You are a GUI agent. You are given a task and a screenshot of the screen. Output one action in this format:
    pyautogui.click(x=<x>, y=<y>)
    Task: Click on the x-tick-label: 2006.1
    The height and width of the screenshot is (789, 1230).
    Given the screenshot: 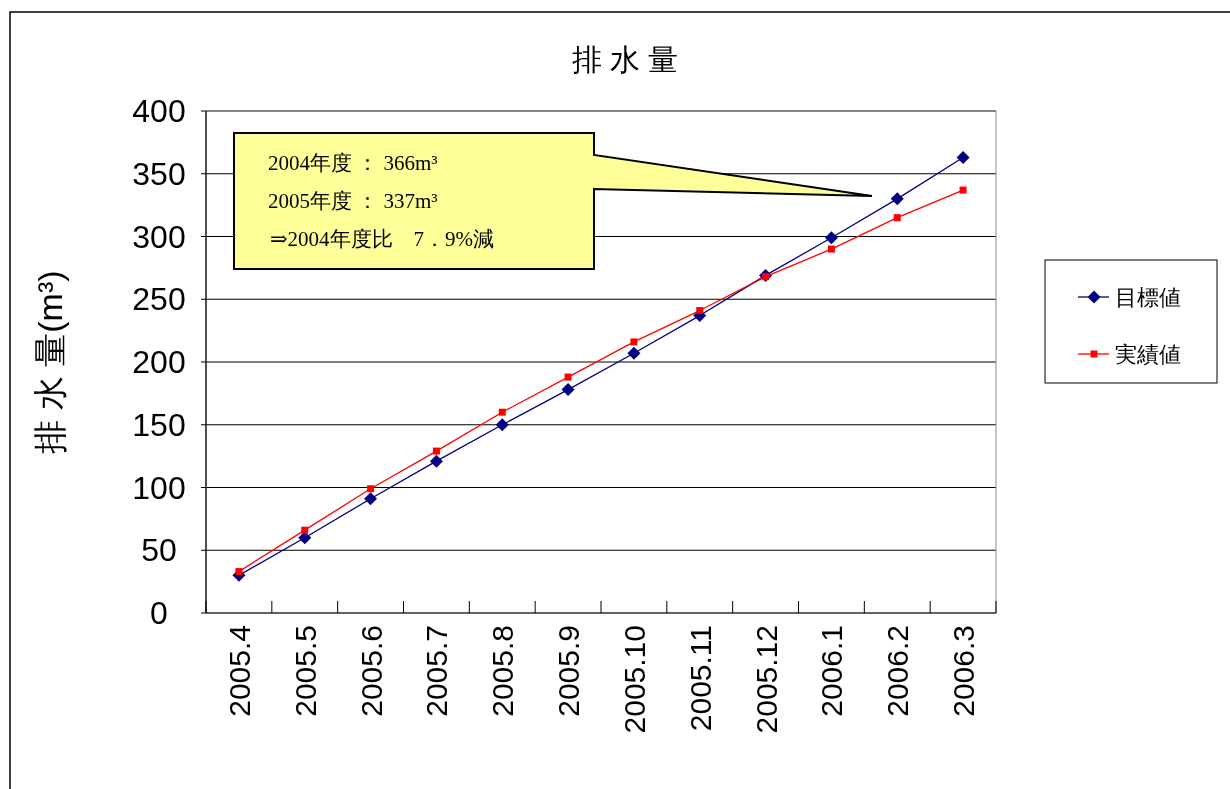 What is the action you would take?
    pyautogui.click(x=832, y=671)
    